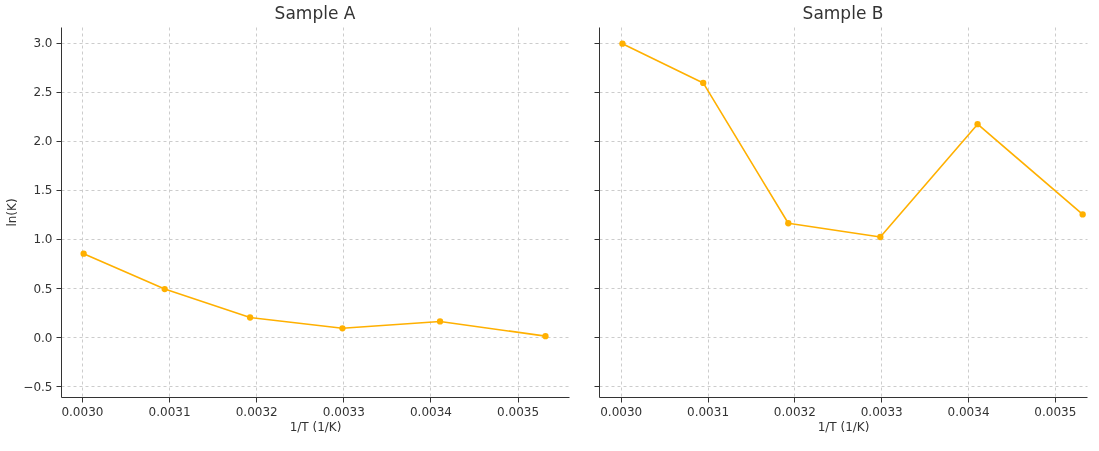  What do you see at coordinates (38, 386) in the screenshot?
I see `y-tick-label: −0.5` at bounding box center [38, 386].